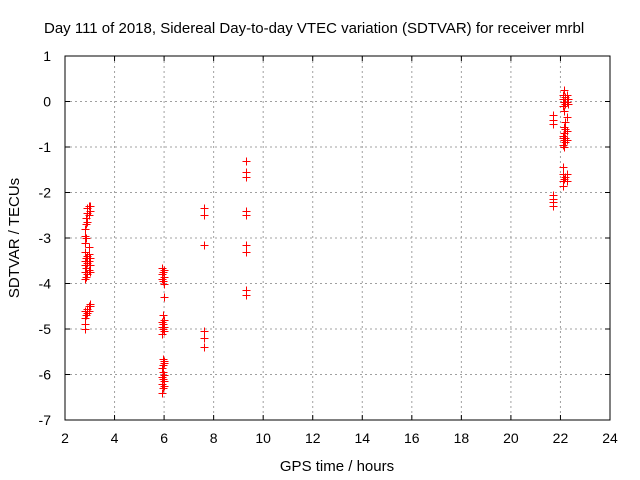 The image size is (640, 480). I want to click on x-tick-labels: 2 4 6 8 10 12 14 16 18 20 22 24, so click(339, 438).